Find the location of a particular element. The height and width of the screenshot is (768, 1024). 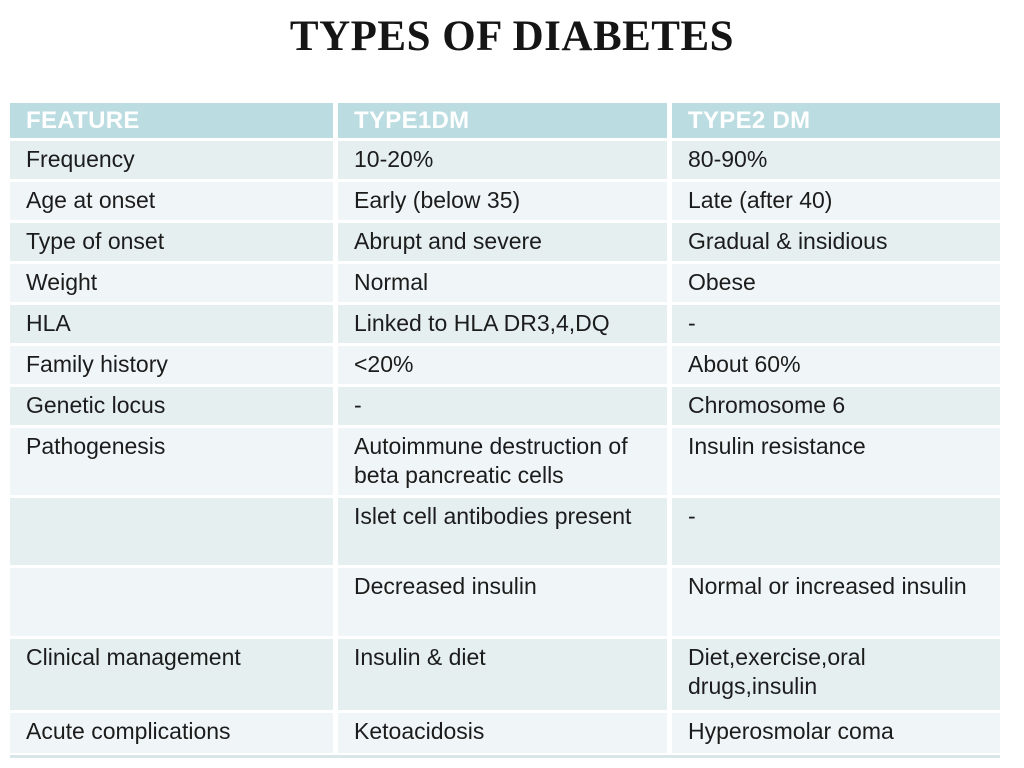

next-row-partial is located at coordinates (505, 755).